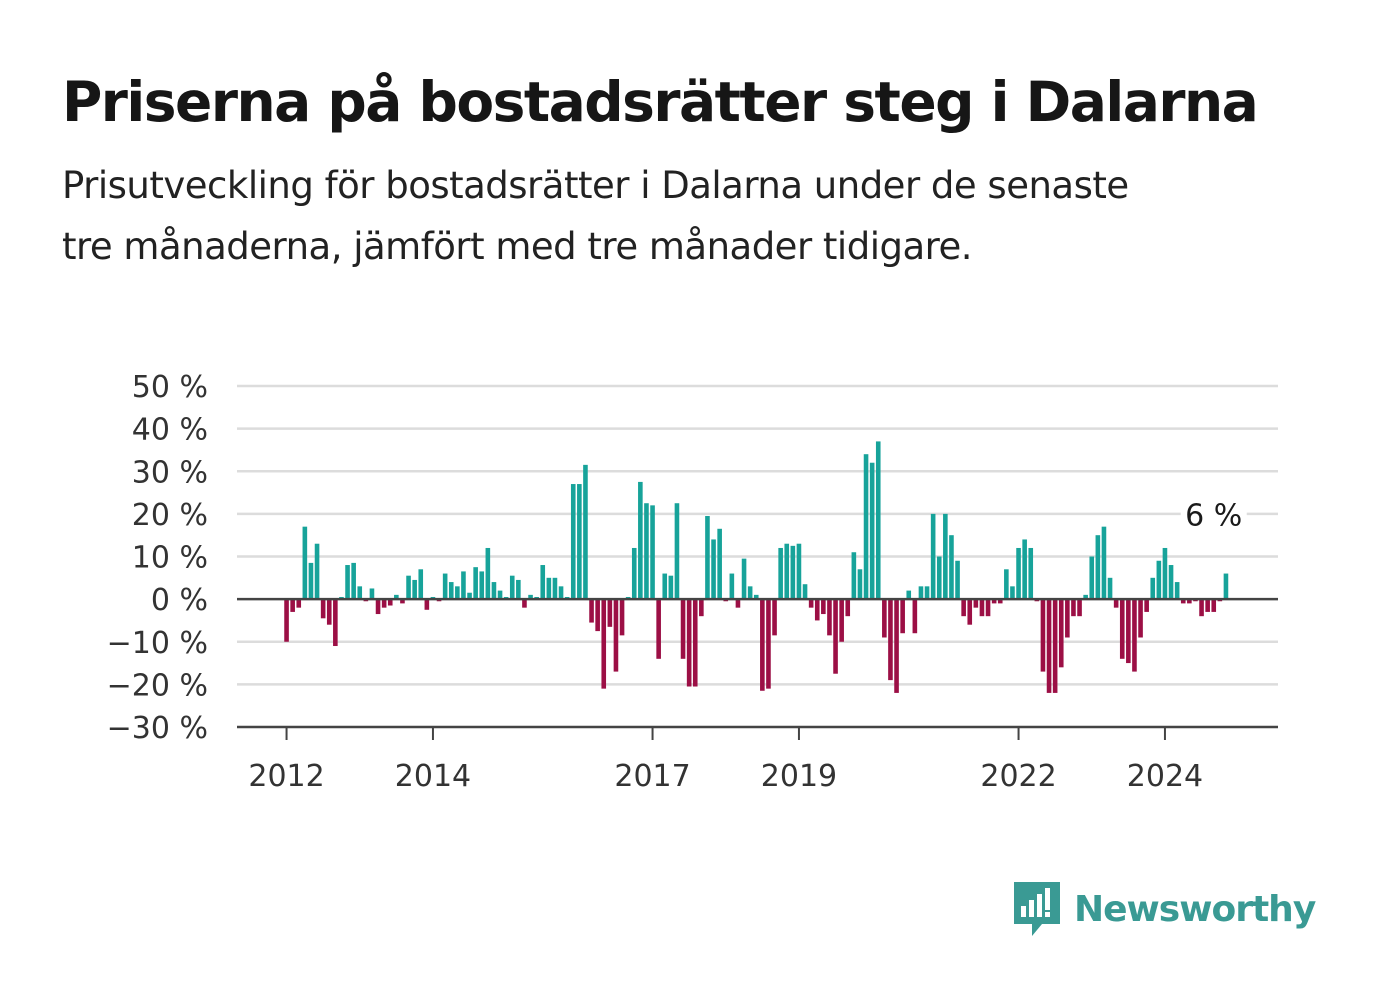 Image resolution: width=1382 pixels, height=999 pixels. What do you see at coordinates (652, 776) in the screenshot?
I see `x-tick-label: 2017` at bounding box center [652, 776].